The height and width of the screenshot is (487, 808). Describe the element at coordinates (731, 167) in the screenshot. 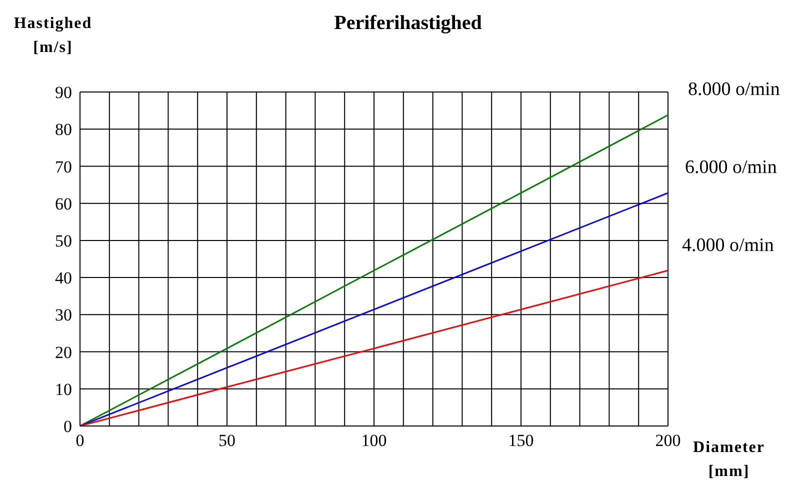

I see `series-label: 6.000 o/min` at that location.